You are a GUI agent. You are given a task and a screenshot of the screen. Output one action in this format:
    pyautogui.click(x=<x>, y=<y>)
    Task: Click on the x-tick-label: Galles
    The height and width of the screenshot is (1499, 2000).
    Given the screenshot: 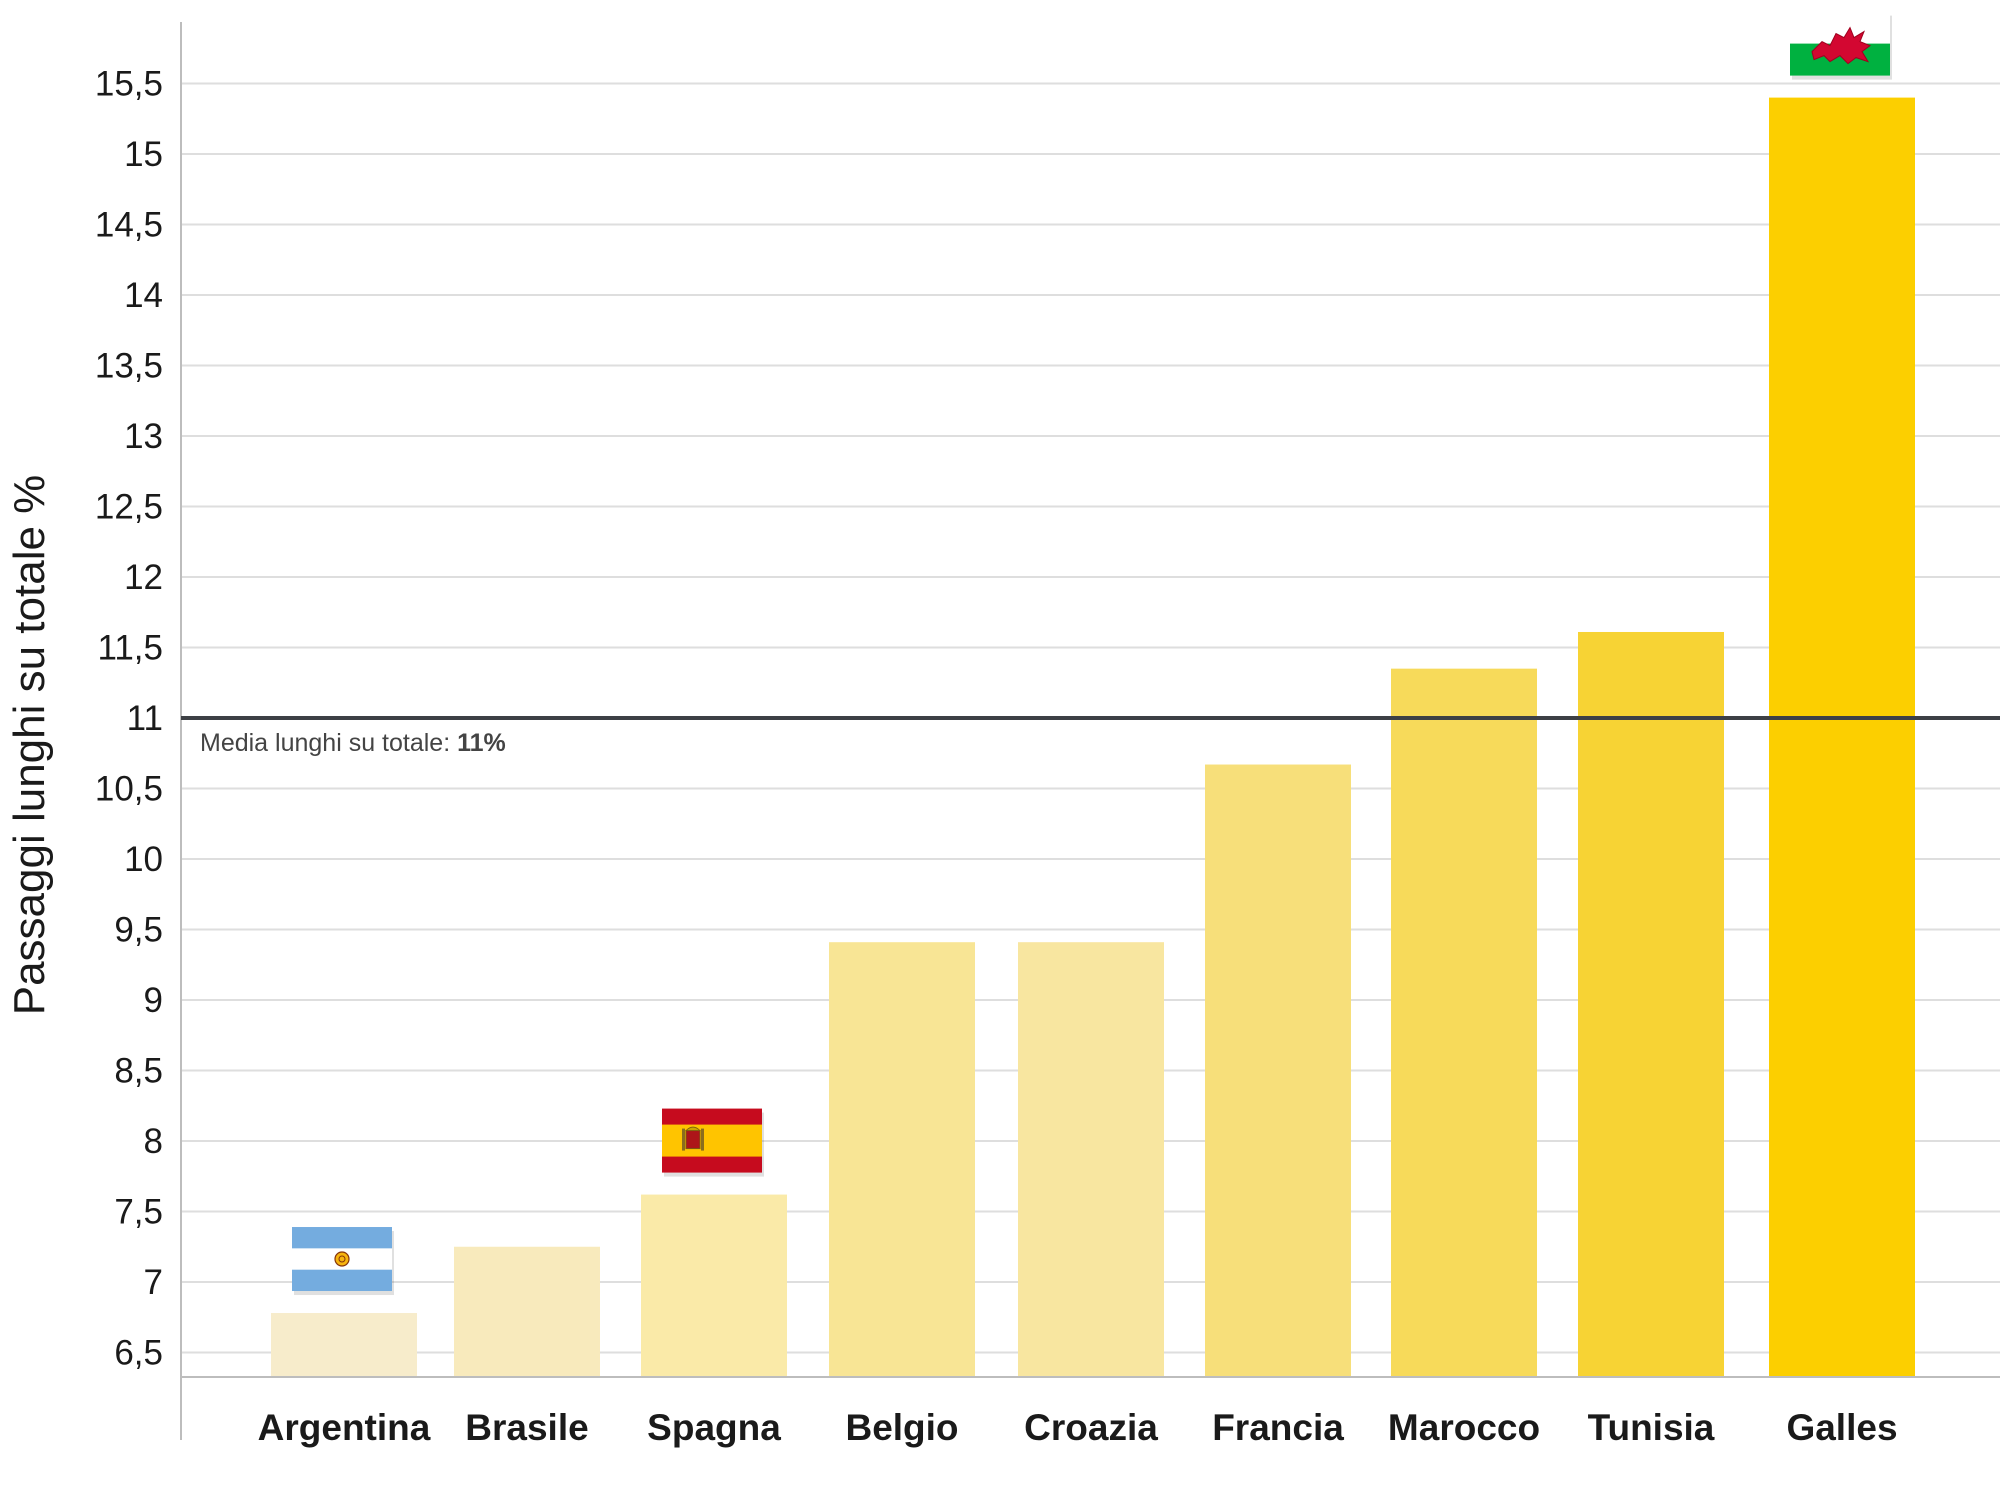 What is the action you would take?
    pyautogui.click(x=1841, y=1427)
    